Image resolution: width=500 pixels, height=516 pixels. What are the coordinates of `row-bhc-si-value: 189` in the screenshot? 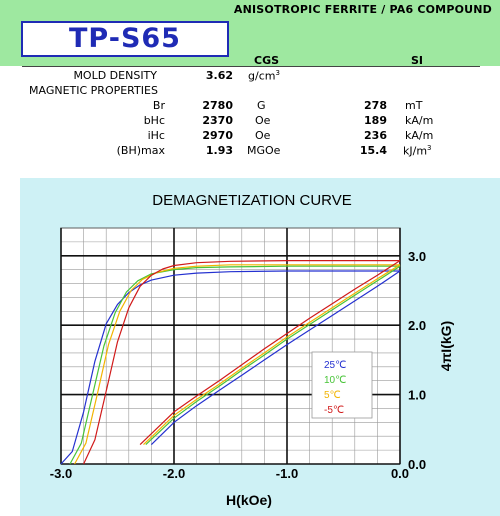 It's located at (375, 120).